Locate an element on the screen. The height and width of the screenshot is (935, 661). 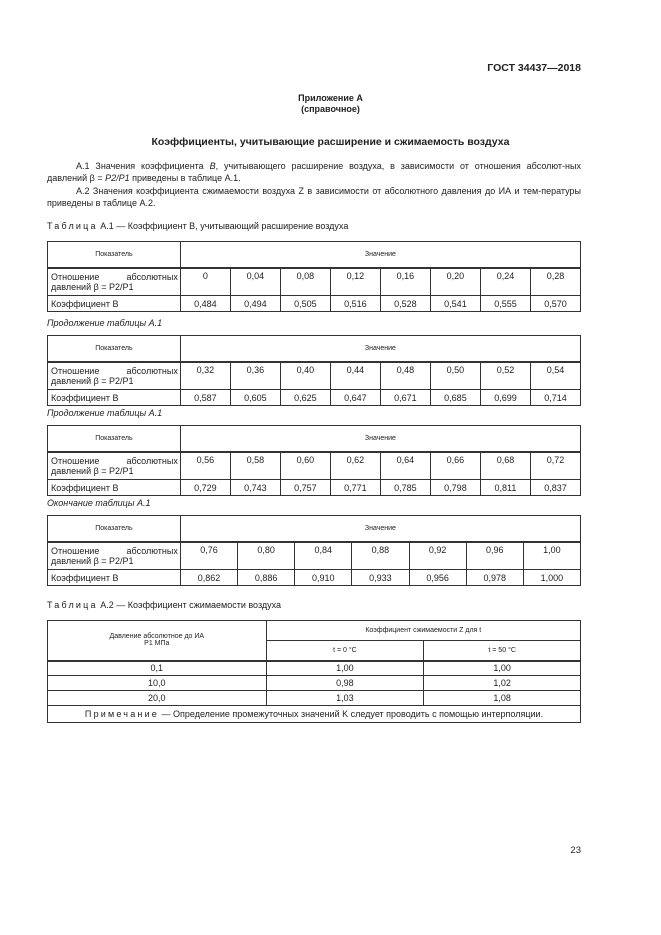
beta-cell: 0,32 is located at coordinates (205, 375).